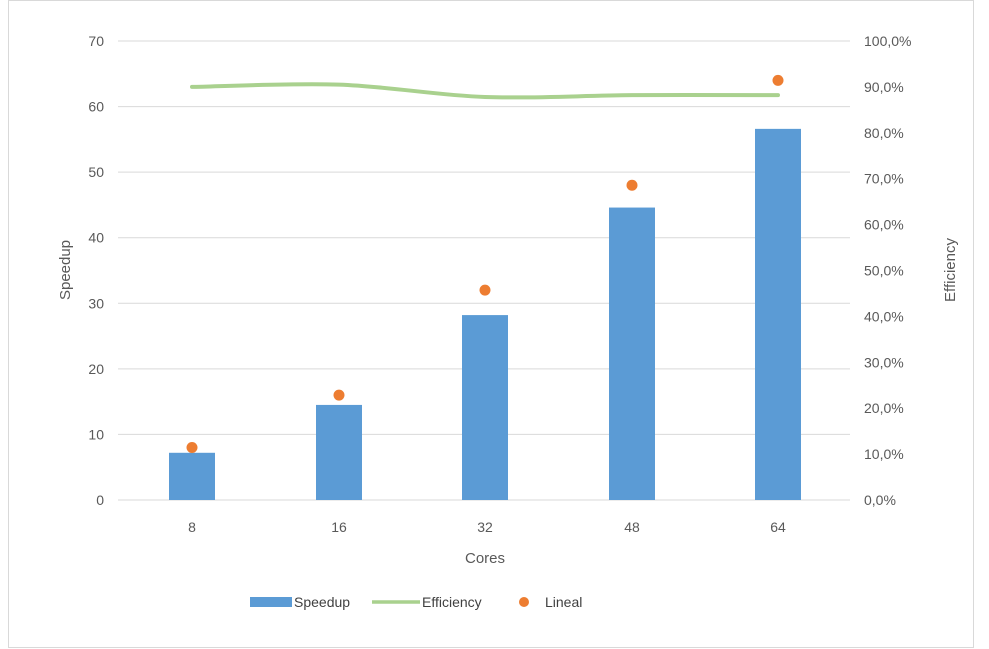 The image size is (989, 649). What do you see at coordinates (416, 602) in the screenshot?
I see `legend: Speedup Efficiency Lineal` at bounding box center [416, 602].